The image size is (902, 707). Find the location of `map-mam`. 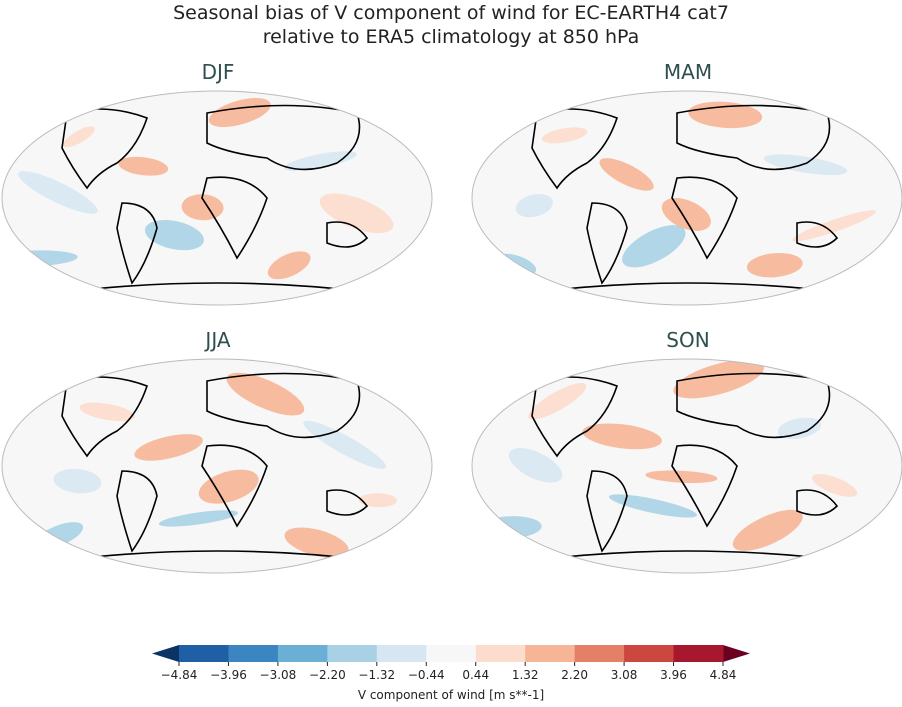

map-mam is located at coordinates (686, 198).